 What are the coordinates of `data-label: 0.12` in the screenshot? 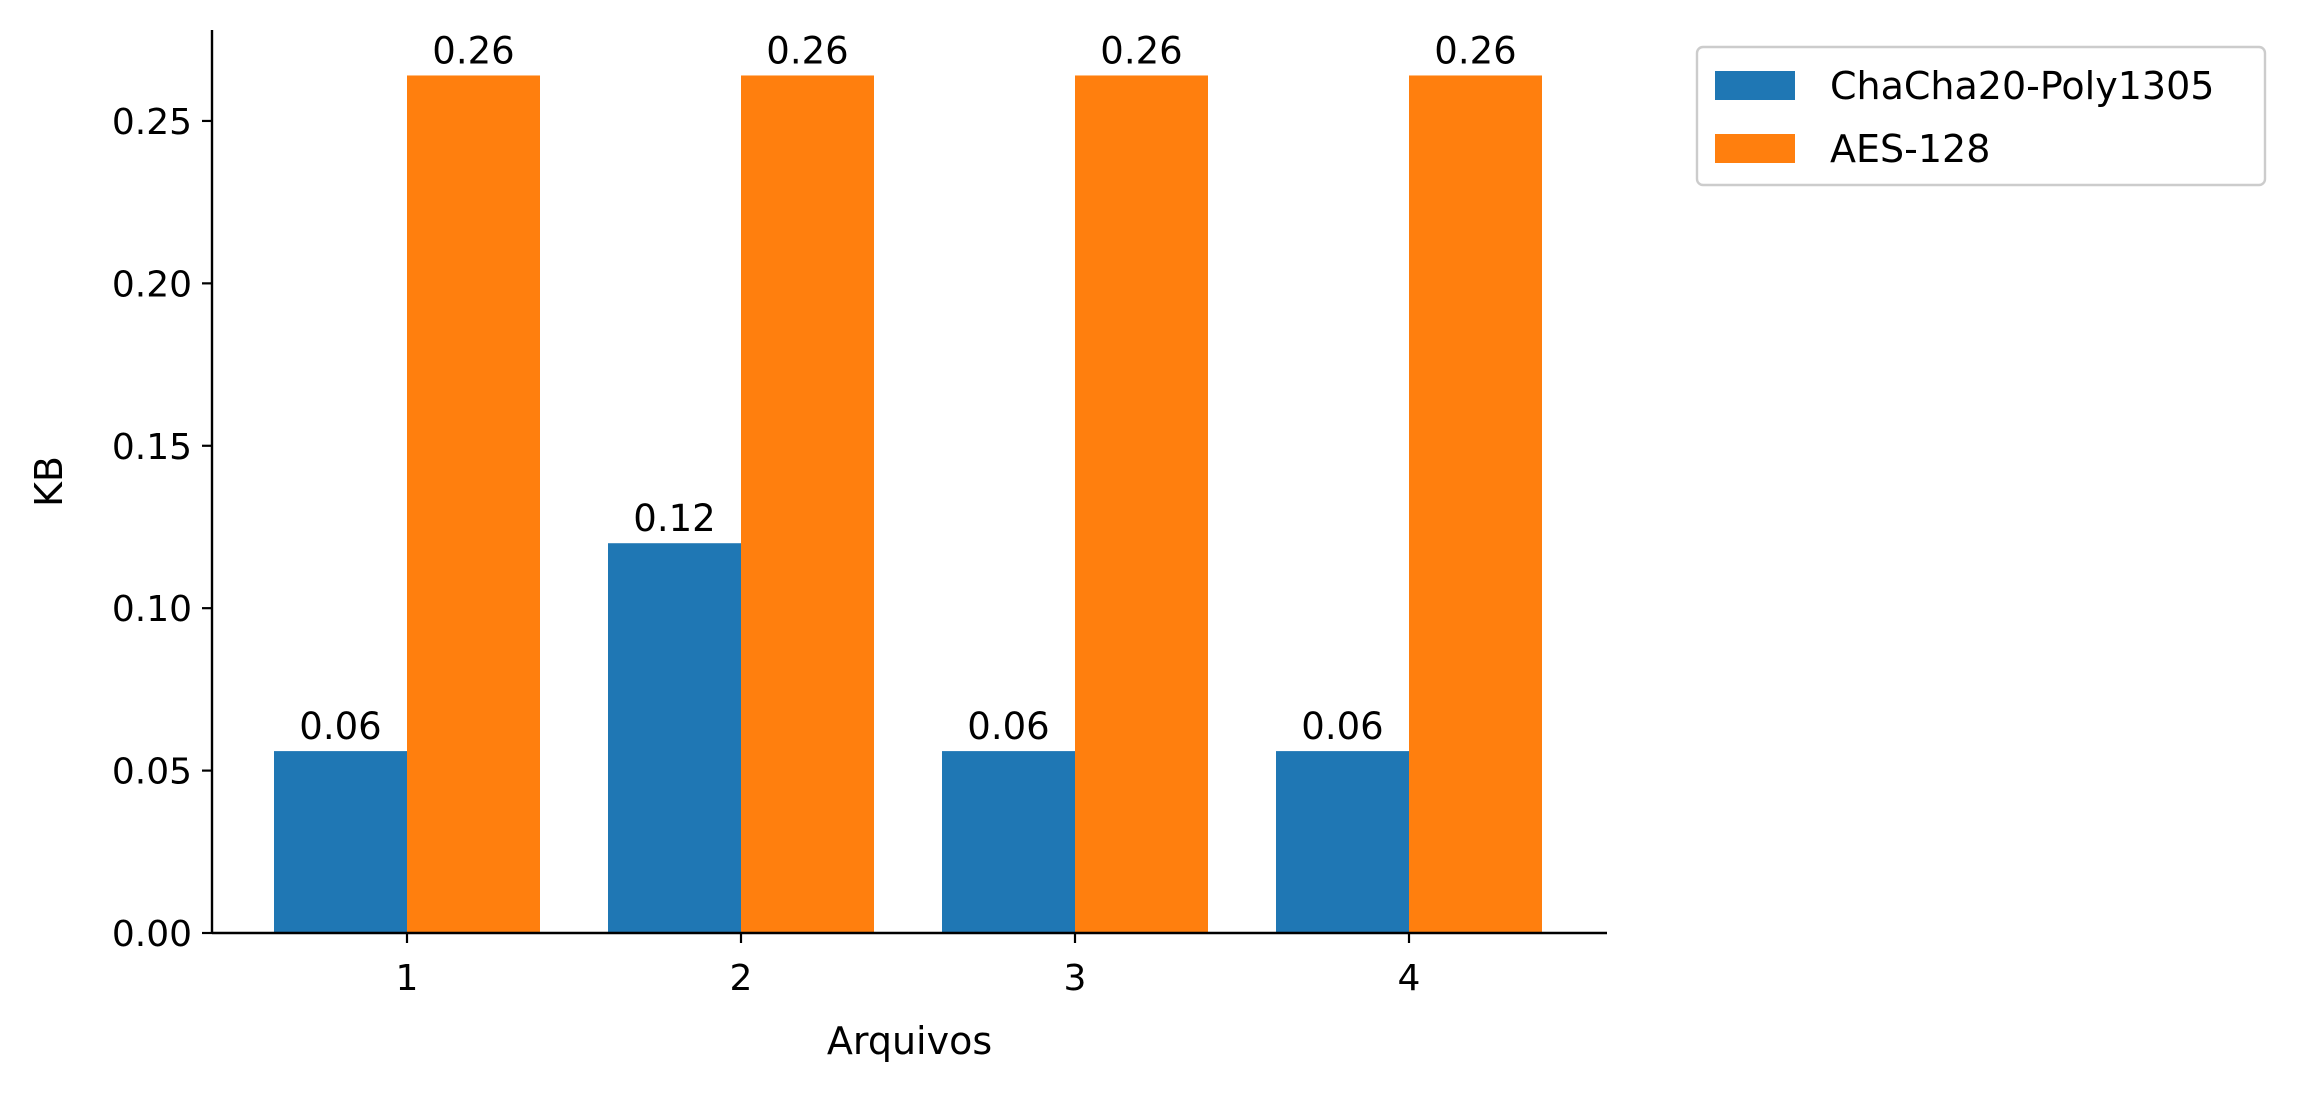 It's located at (674, 518).